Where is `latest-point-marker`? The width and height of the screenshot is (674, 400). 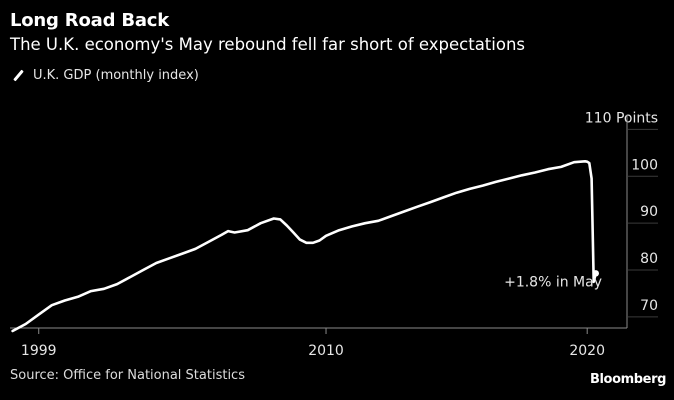 latest-point-marker is located at coordinates (596, 273).